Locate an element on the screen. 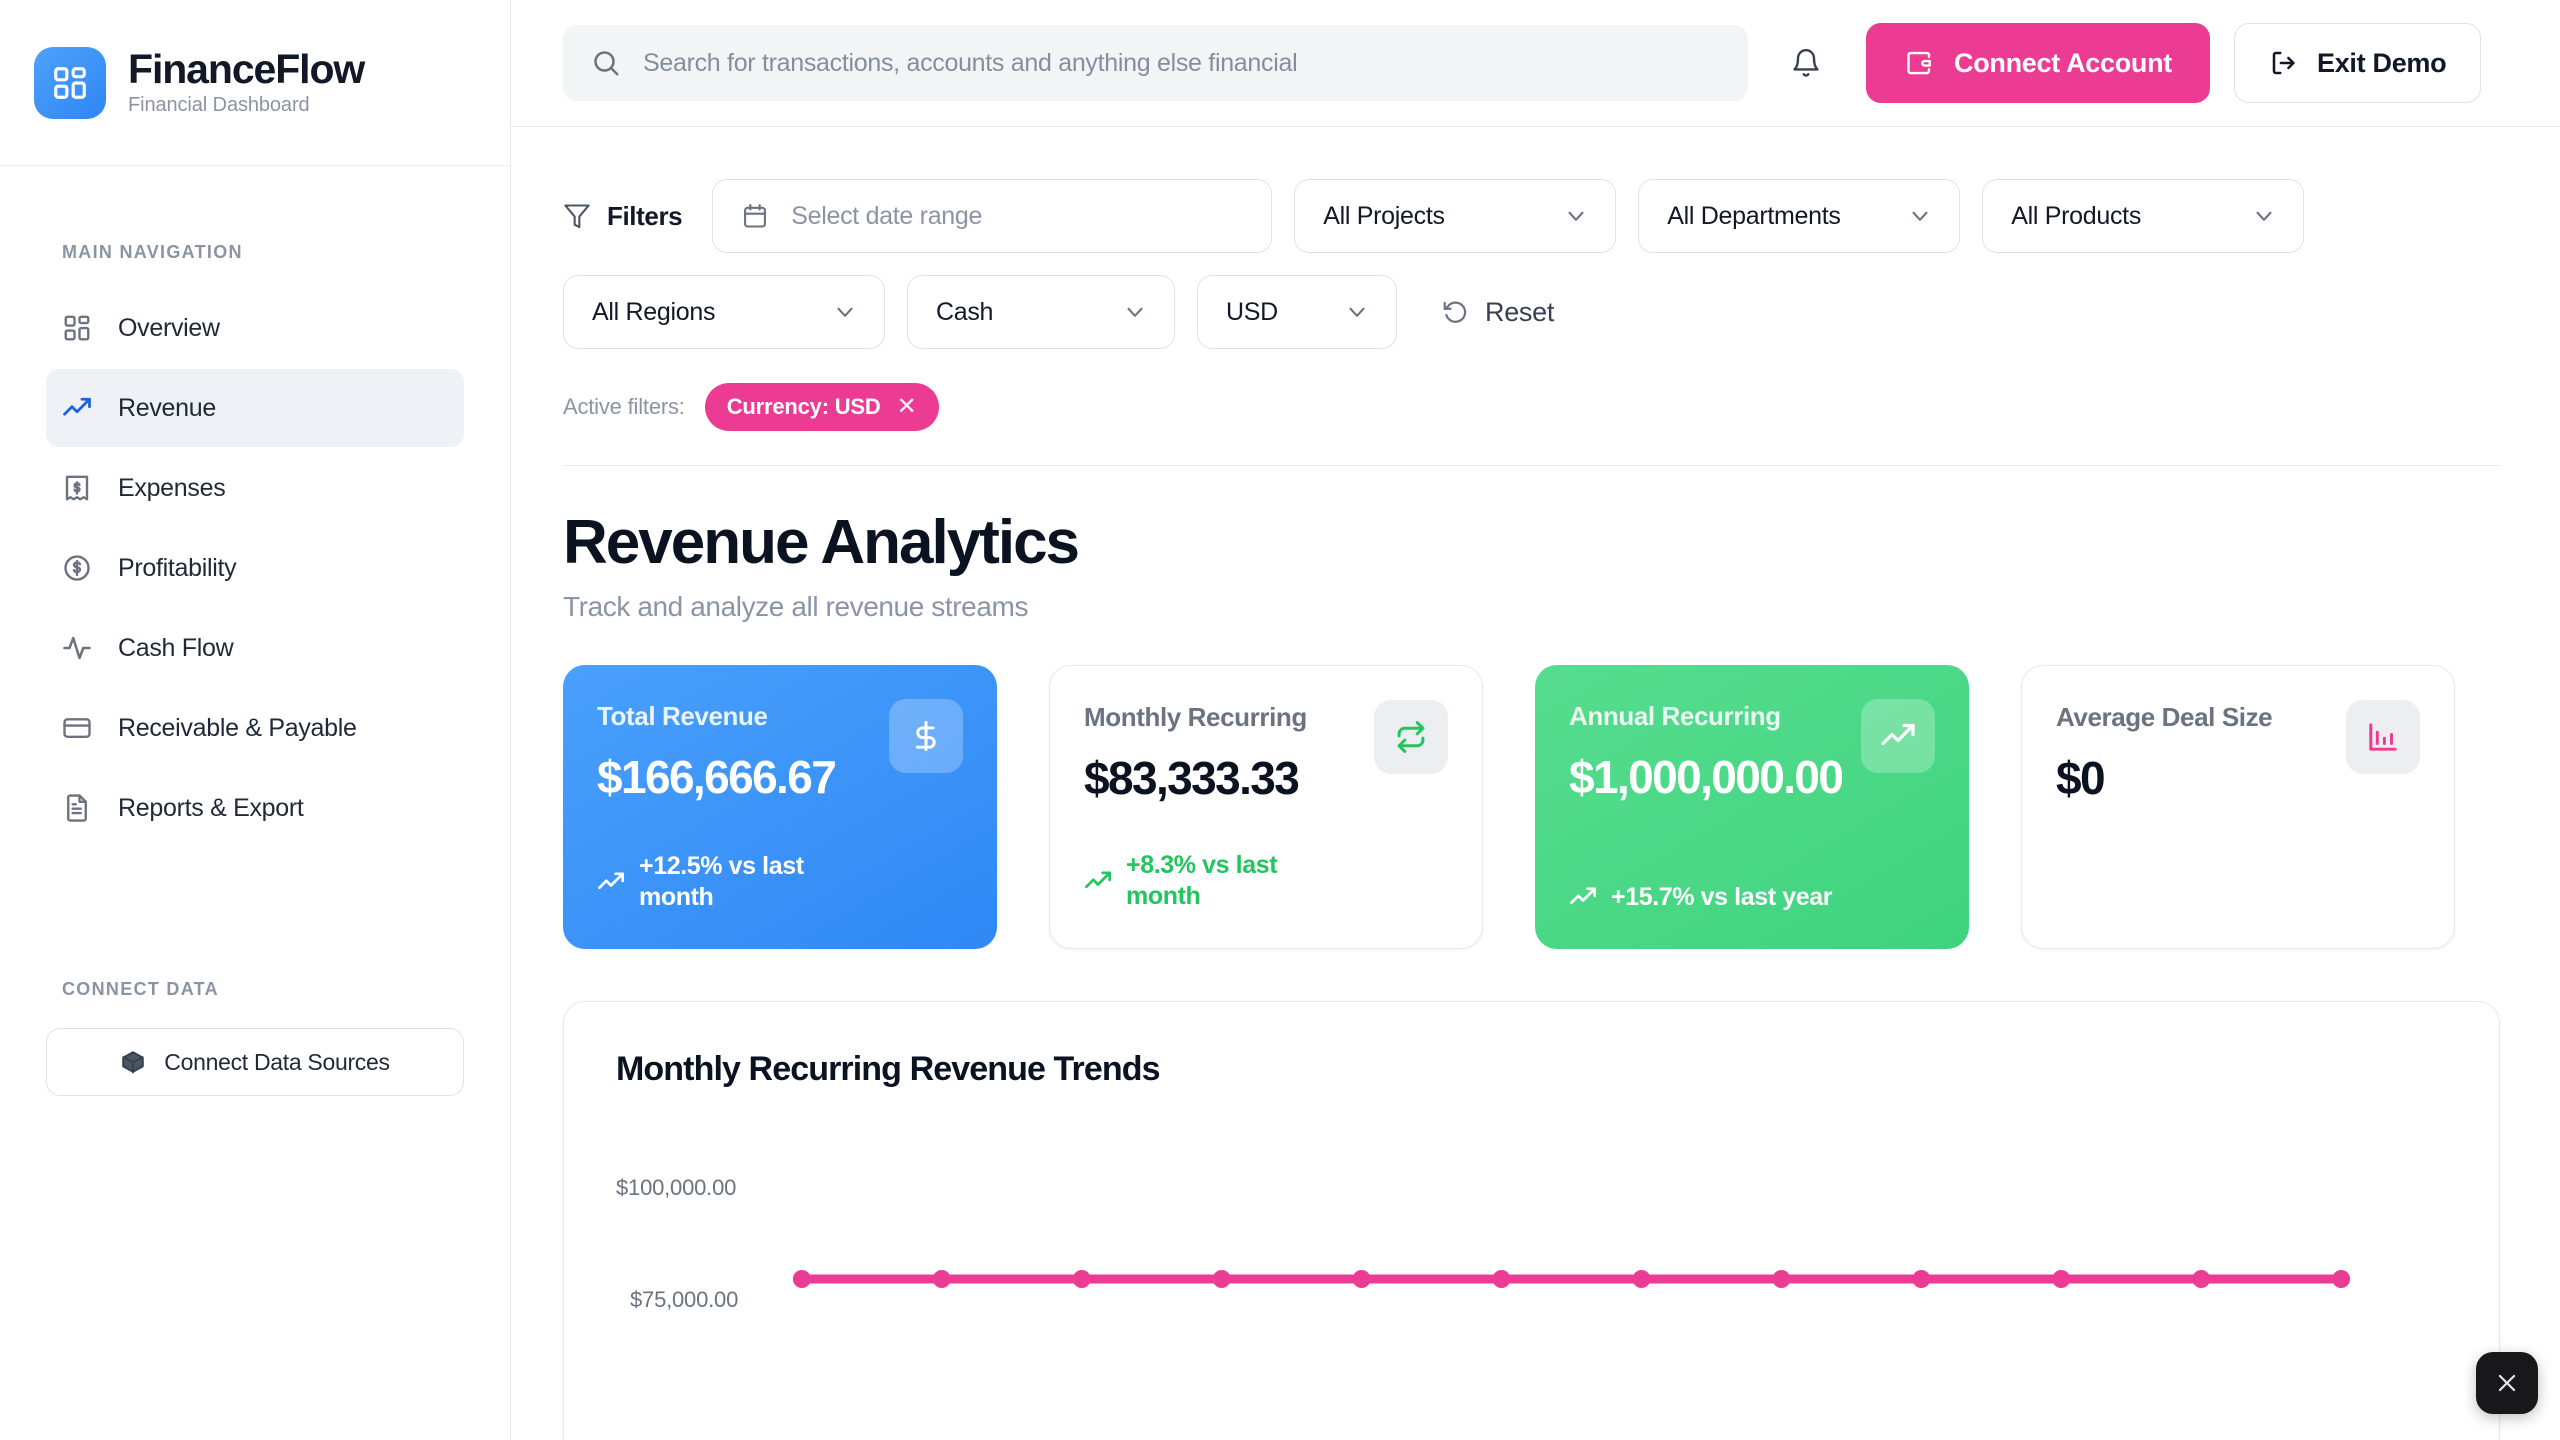 The width and height of the screenshot is (2560, 1440). close-overlay-button is located at coordinates (2507, 1383).